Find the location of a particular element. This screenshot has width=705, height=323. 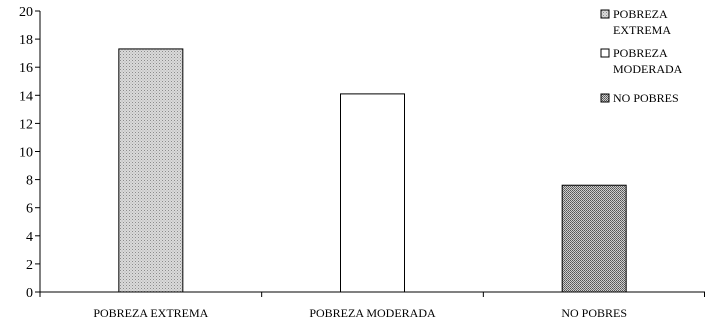

legend: POBREZA EXTREMA POBREZA MODERADA NO POBRES is located at coordinates (641, 56).